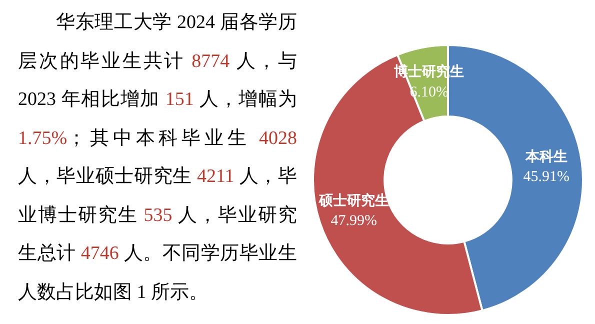 This screenshot has width=595, height=324. I want to click on data-label: 47.99%, so click(353, 221).